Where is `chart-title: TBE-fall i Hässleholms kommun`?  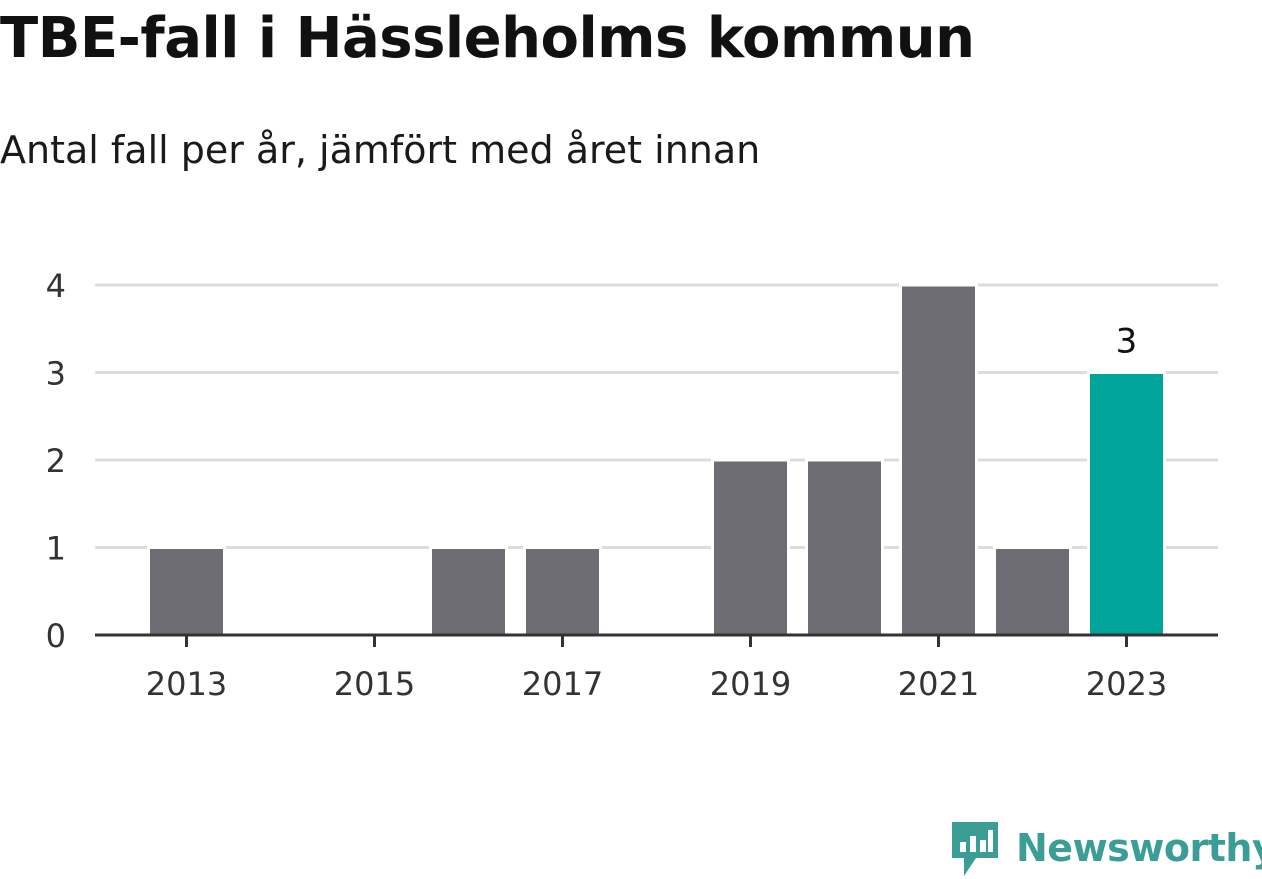
chart-title: TBE-fall i Hässleholms kommun is located at coordinates (487, 38).